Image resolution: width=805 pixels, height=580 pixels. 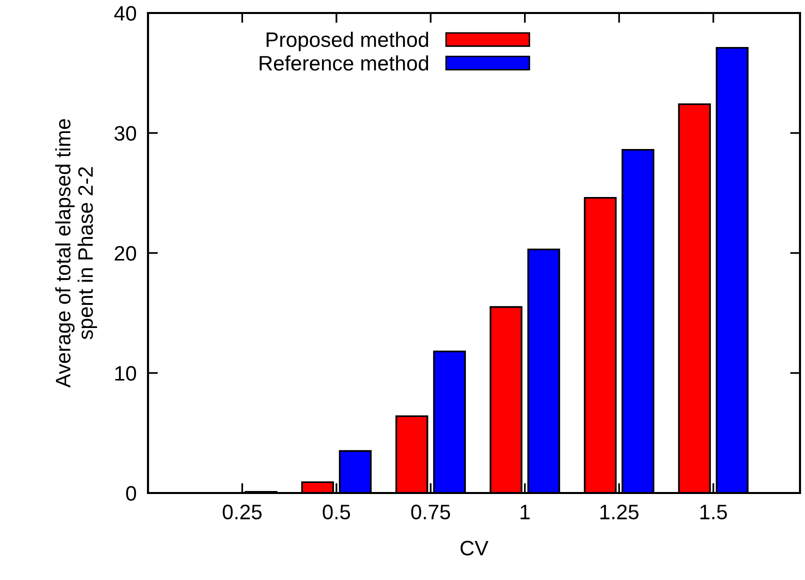 I want to click on x-tick-label: 1.25, so click(x=619, y=512).